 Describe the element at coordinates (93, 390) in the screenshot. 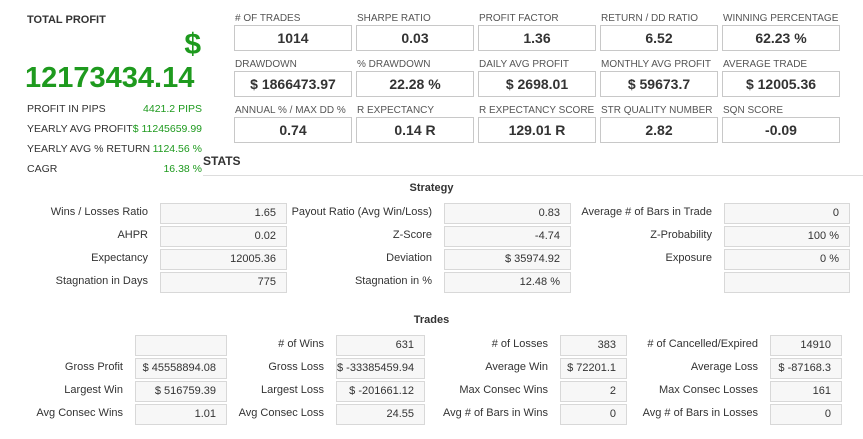

I see `stat-label: Largest Win` at that location.